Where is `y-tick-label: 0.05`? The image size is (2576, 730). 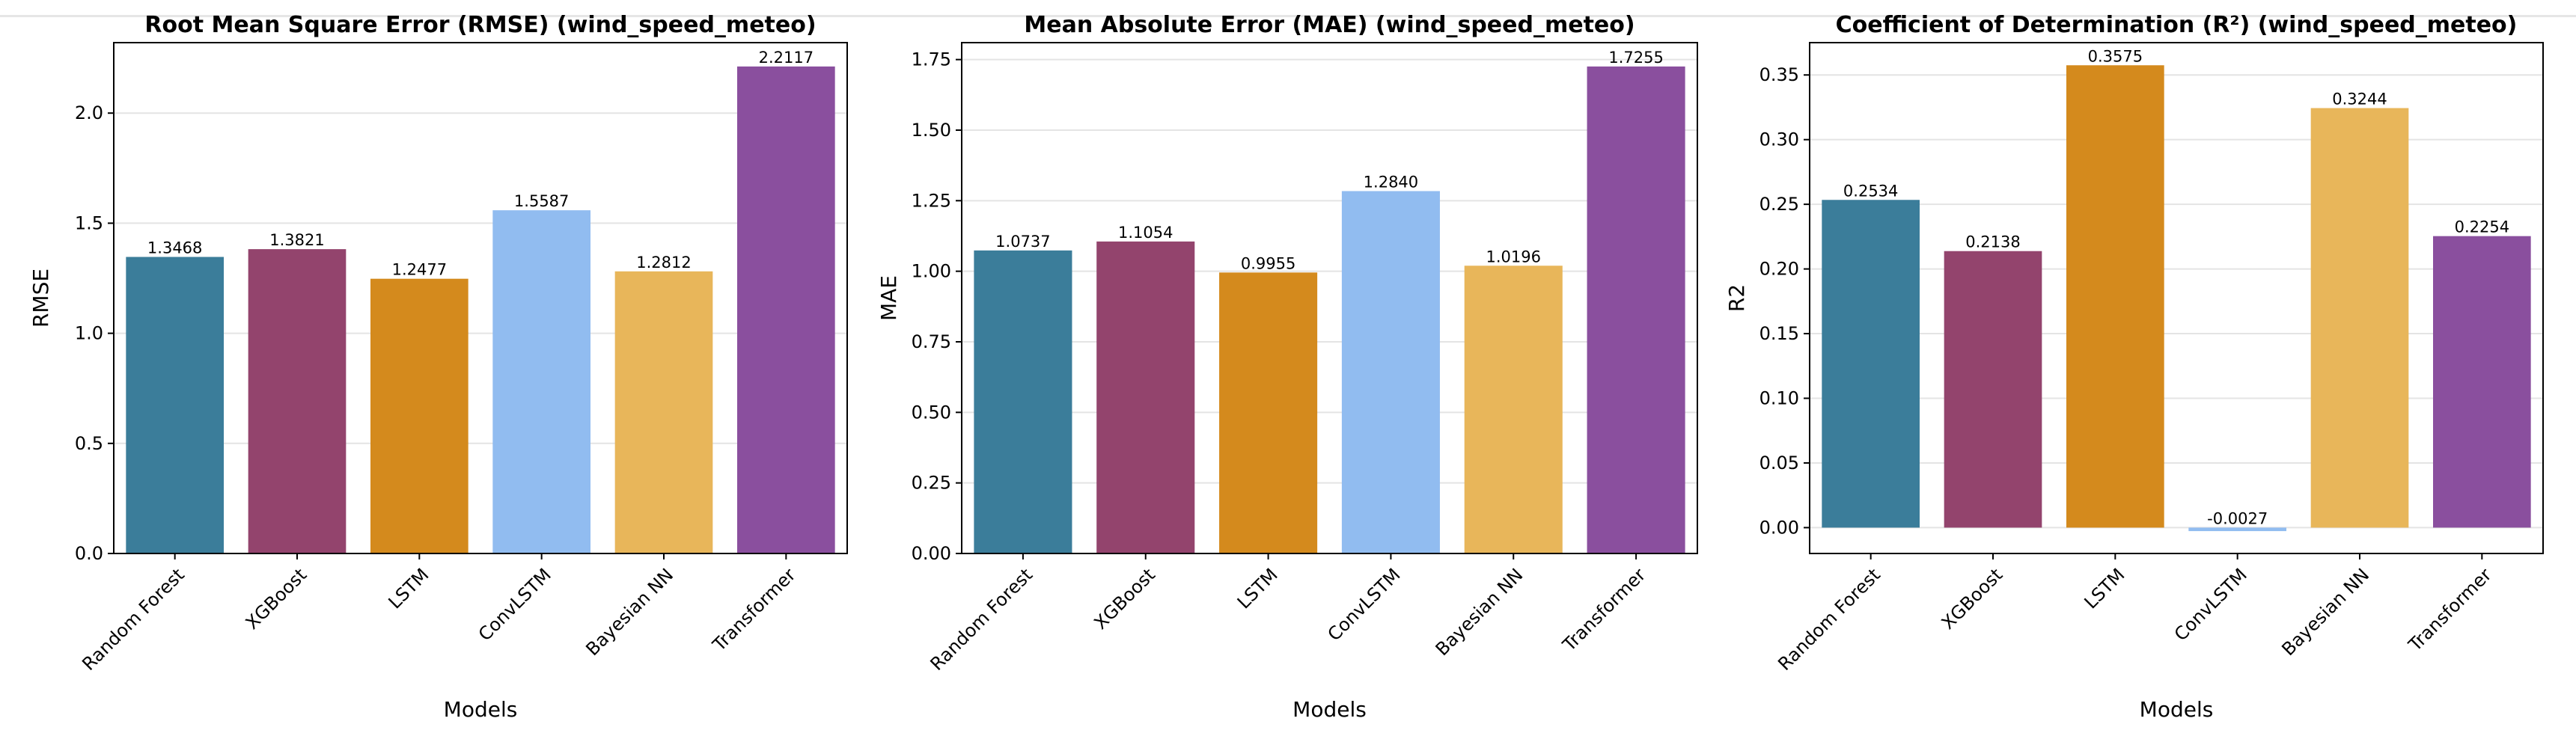 y-tick-label: 0.05 is located at coordinates (1779, 463).